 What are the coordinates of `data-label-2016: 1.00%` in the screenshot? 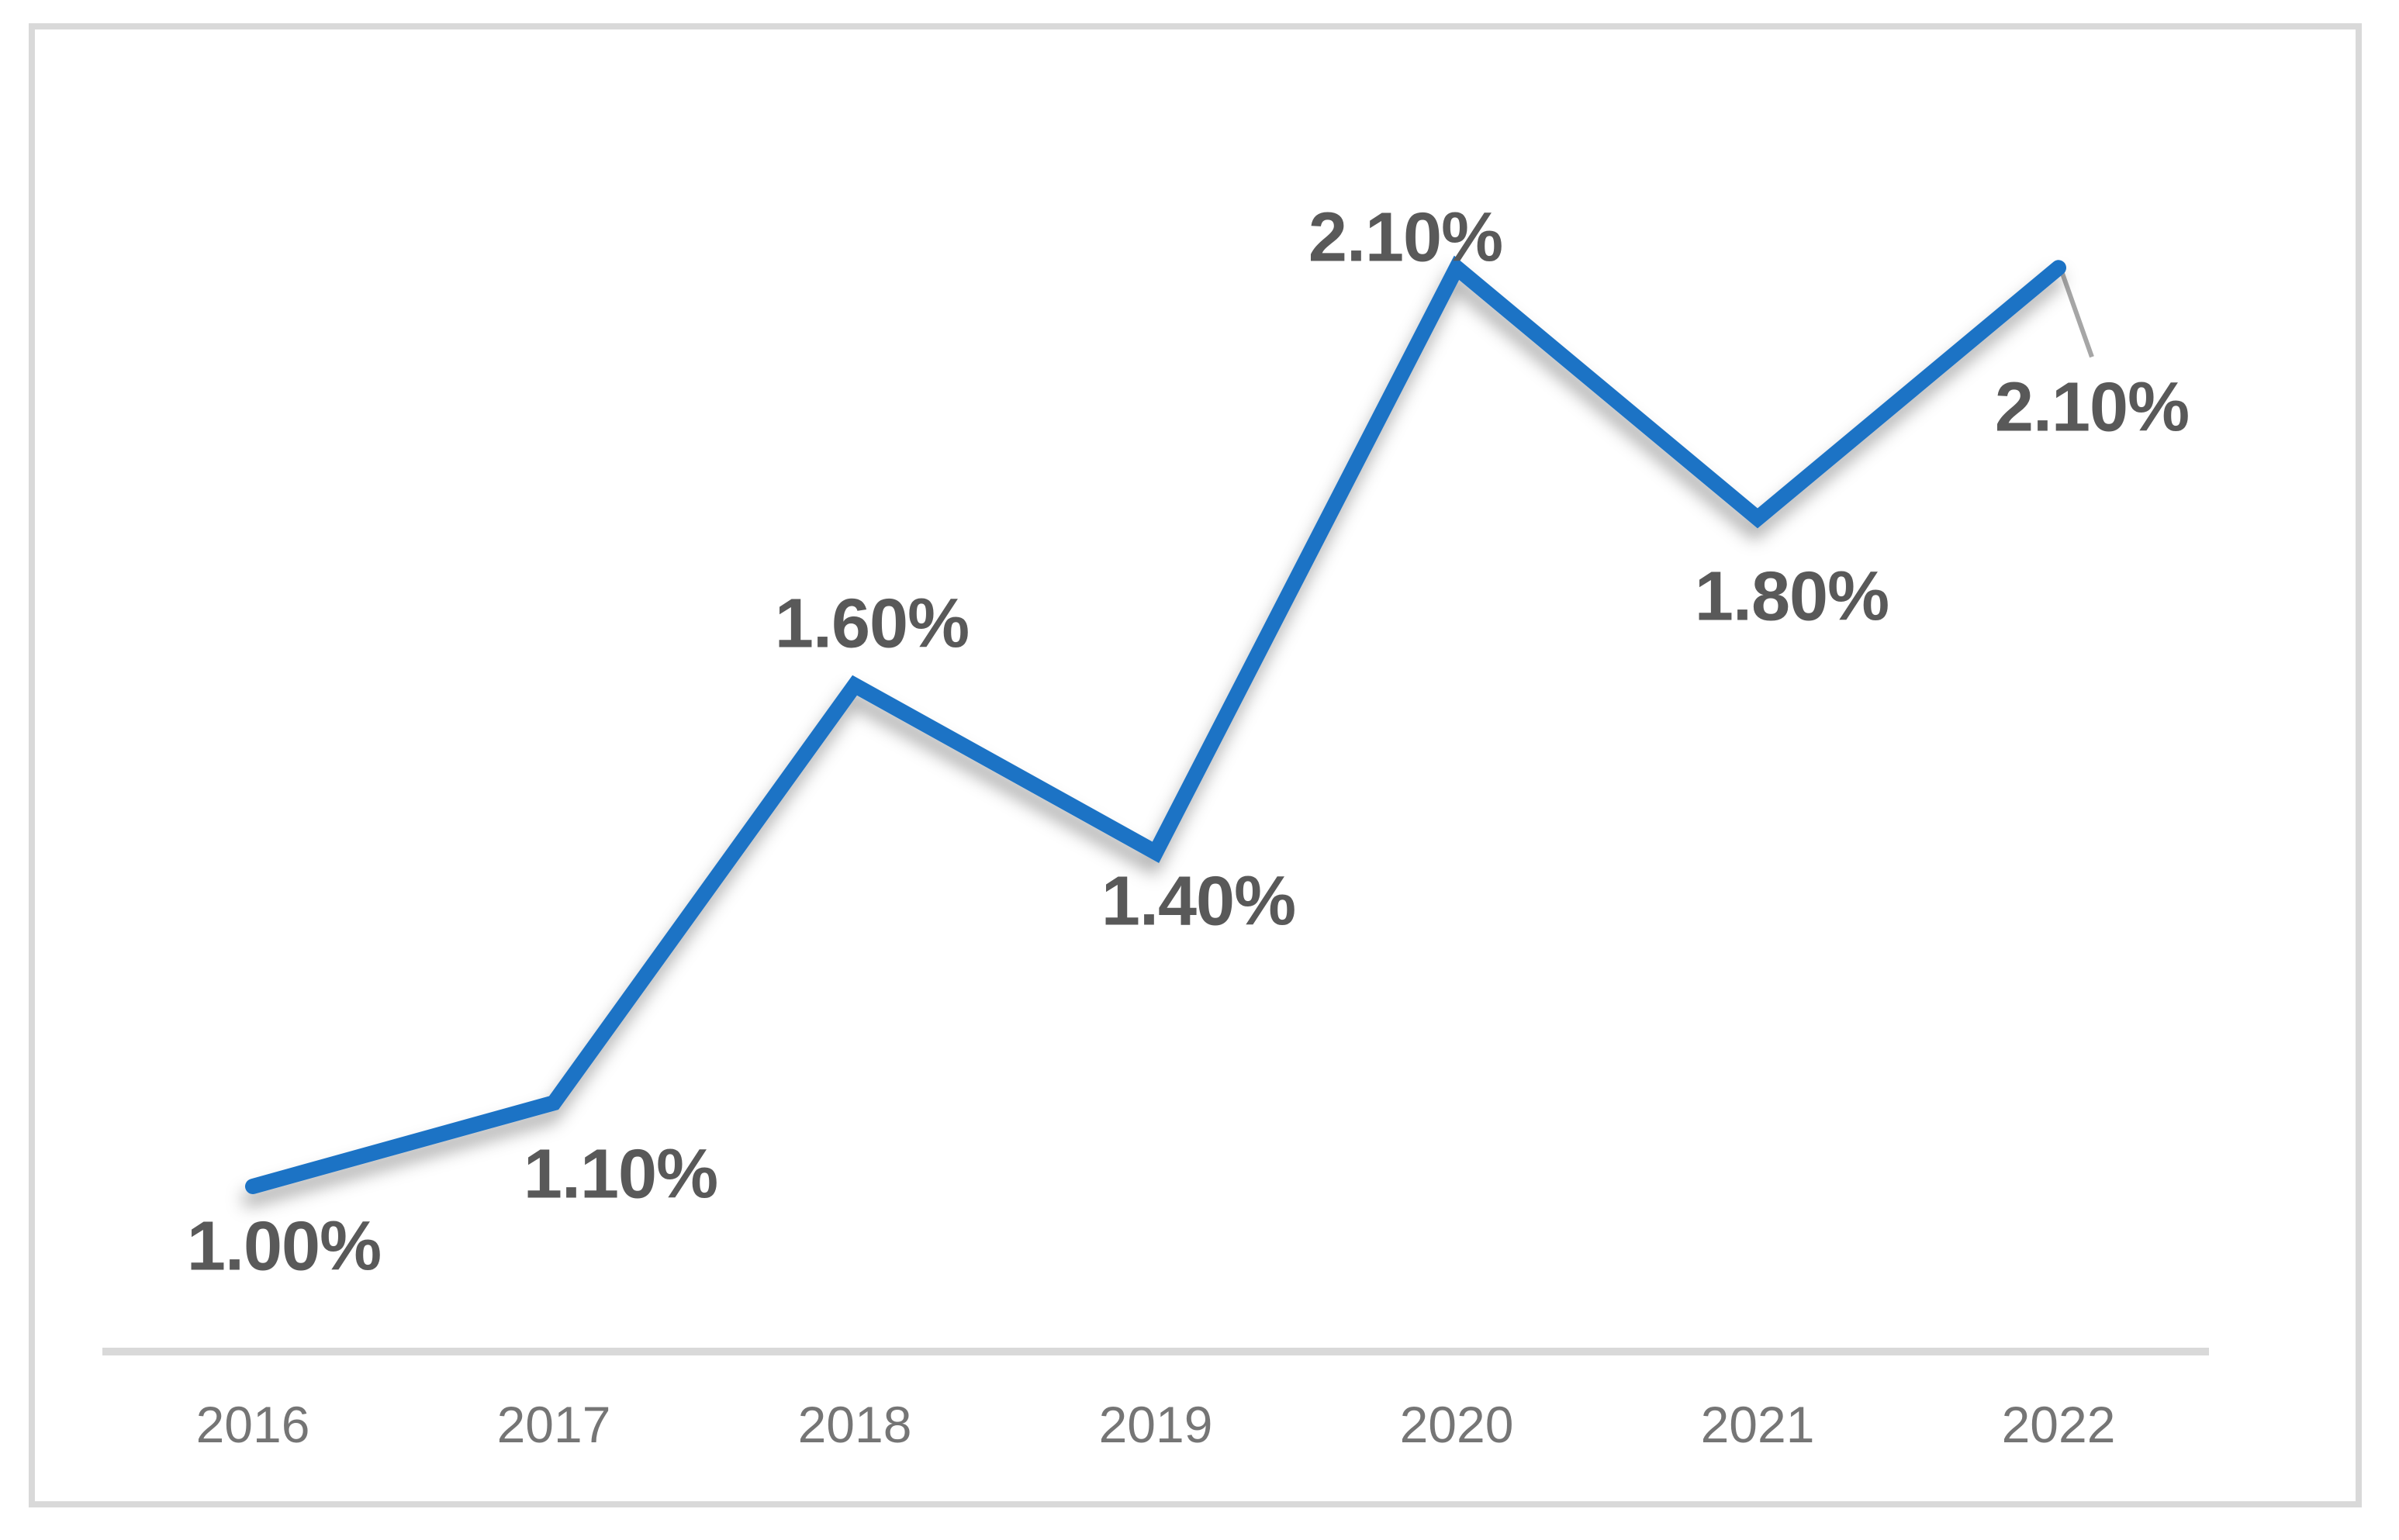 It's located at (284, 1246).